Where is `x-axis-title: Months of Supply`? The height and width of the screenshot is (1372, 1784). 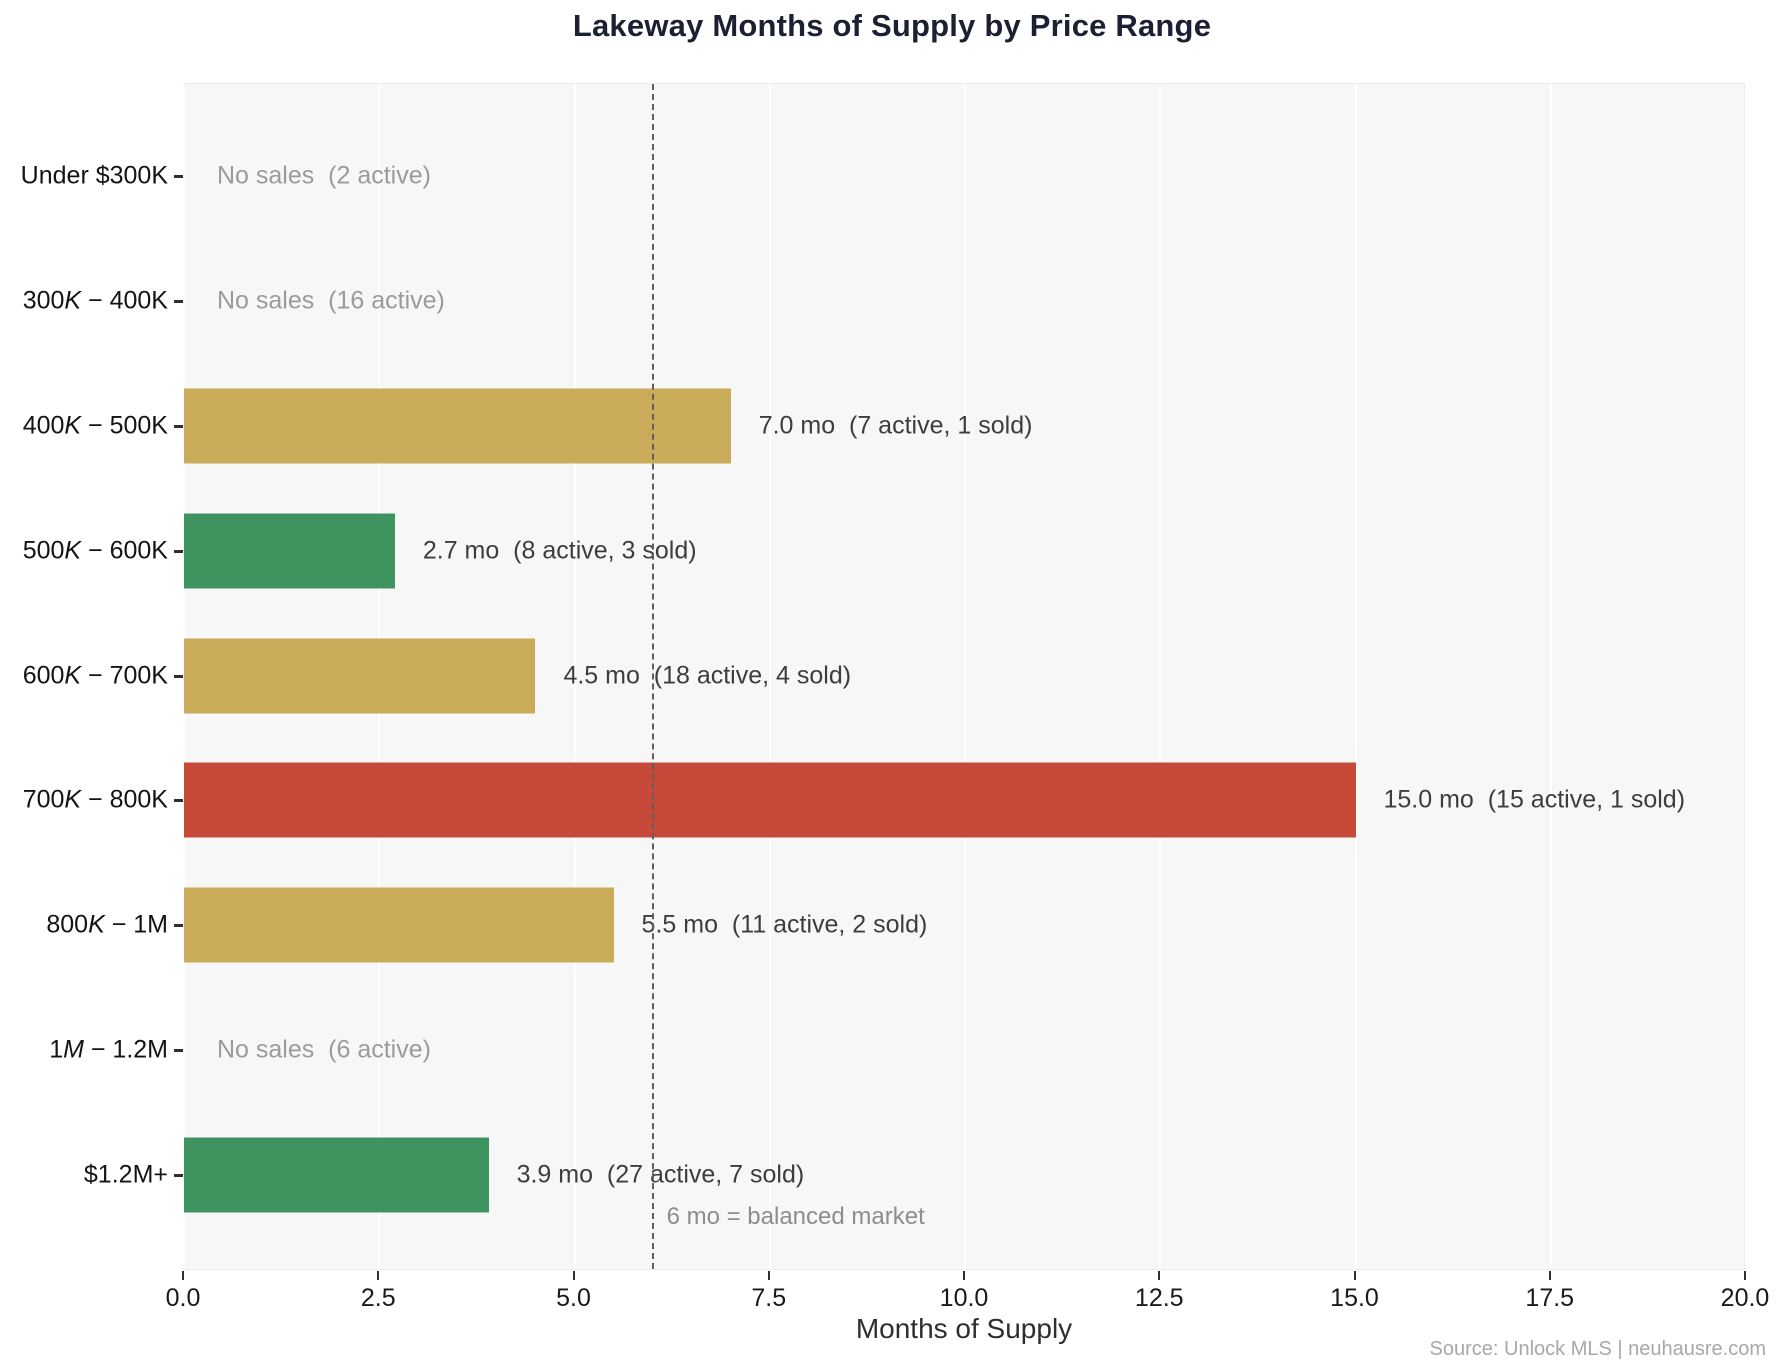
x-axis-title: Months of Supply is located at coordinates (964, 1328).